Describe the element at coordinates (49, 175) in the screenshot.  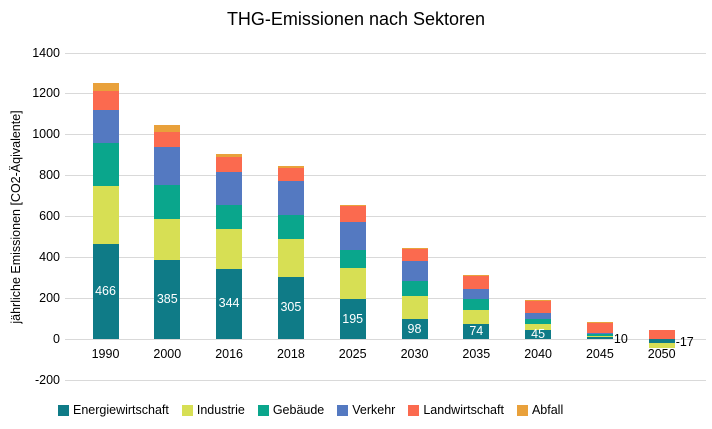
I see `y-tick-label-800: 800` at that location.